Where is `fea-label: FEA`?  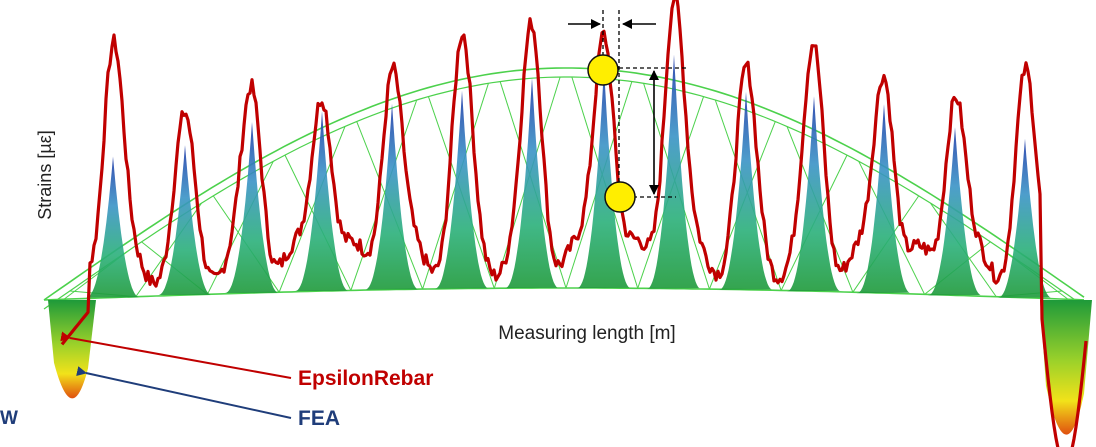
fea-label: FEA is located at coordinates (319, 418).